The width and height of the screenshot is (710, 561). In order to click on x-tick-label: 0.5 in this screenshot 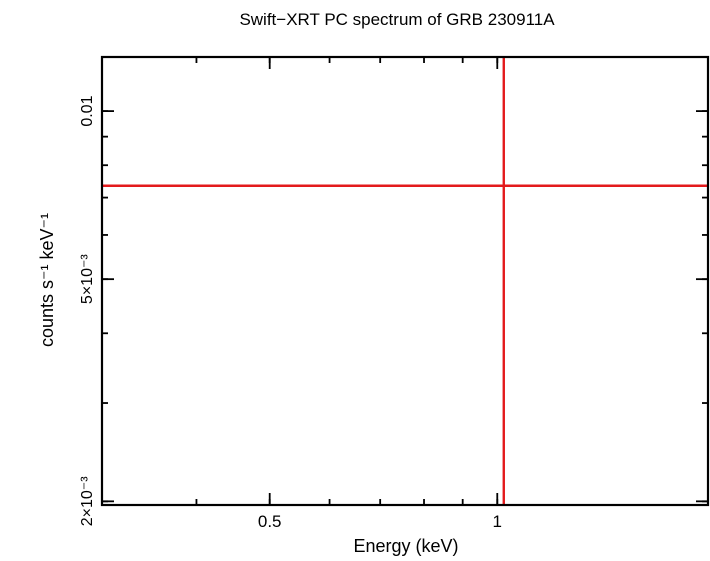, I will do `click(270, 521)`.